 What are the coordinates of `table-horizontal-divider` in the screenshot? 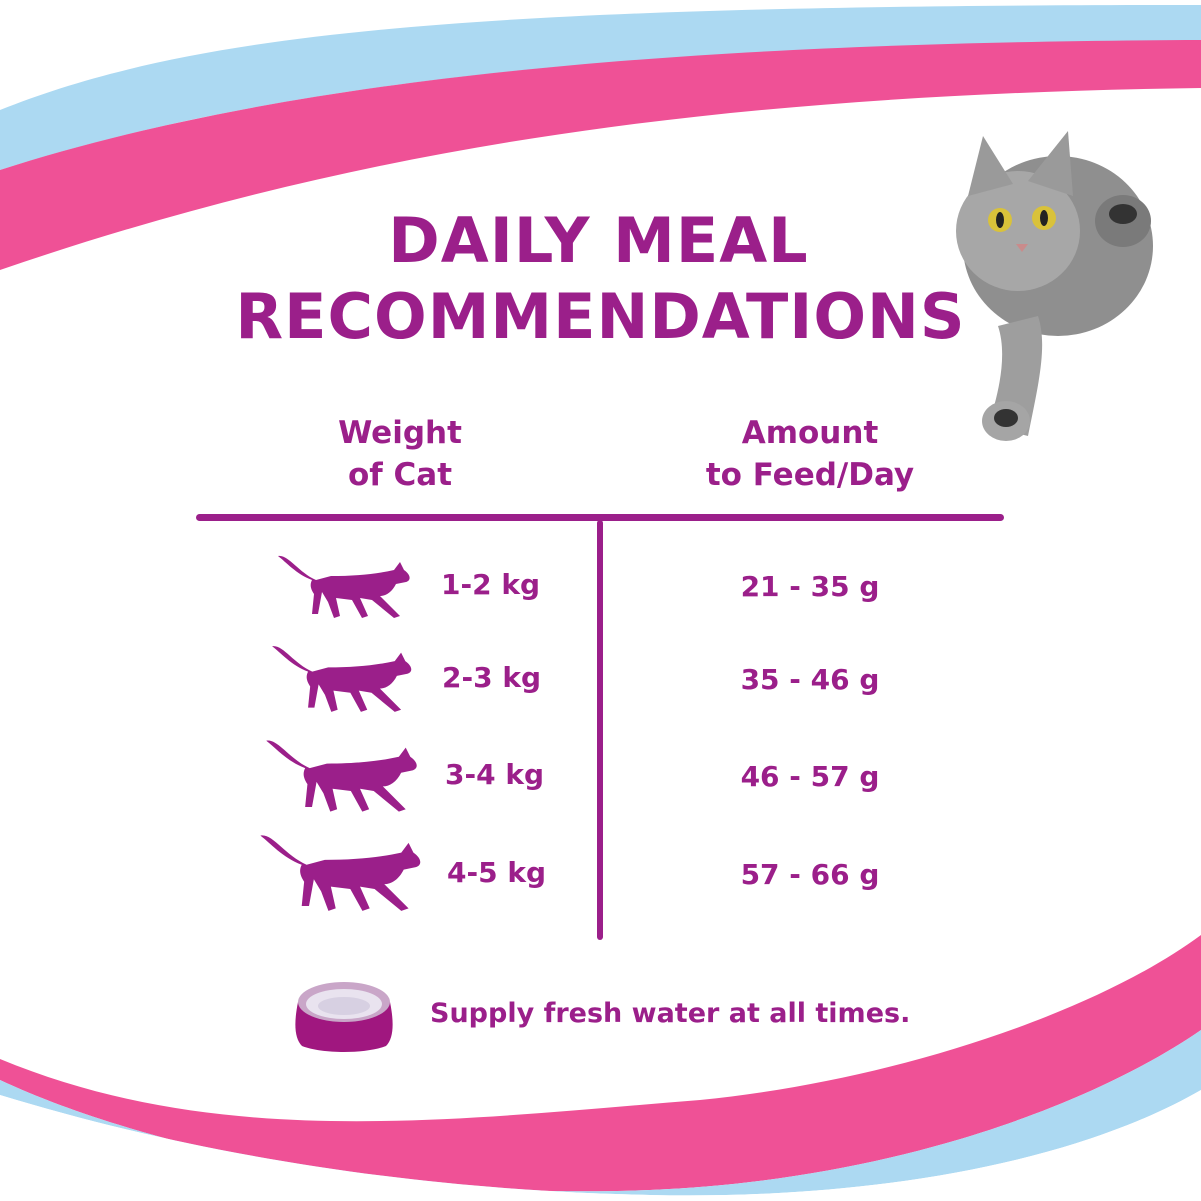 It's located at (600, 517).